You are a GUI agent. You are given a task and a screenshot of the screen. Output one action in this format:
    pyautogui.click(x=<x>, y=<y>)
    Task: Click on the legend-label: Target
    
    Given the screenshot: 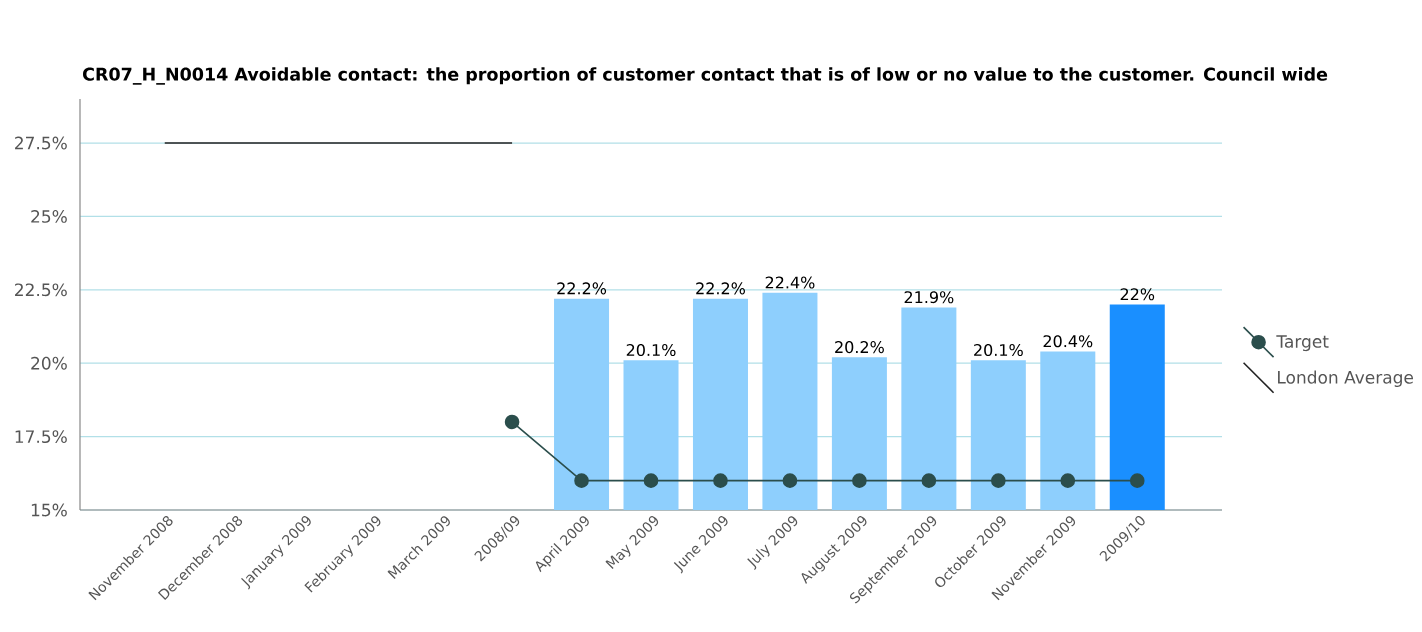 What is the action you would take?
    pyautogui.click(x=1302, y=343)
    